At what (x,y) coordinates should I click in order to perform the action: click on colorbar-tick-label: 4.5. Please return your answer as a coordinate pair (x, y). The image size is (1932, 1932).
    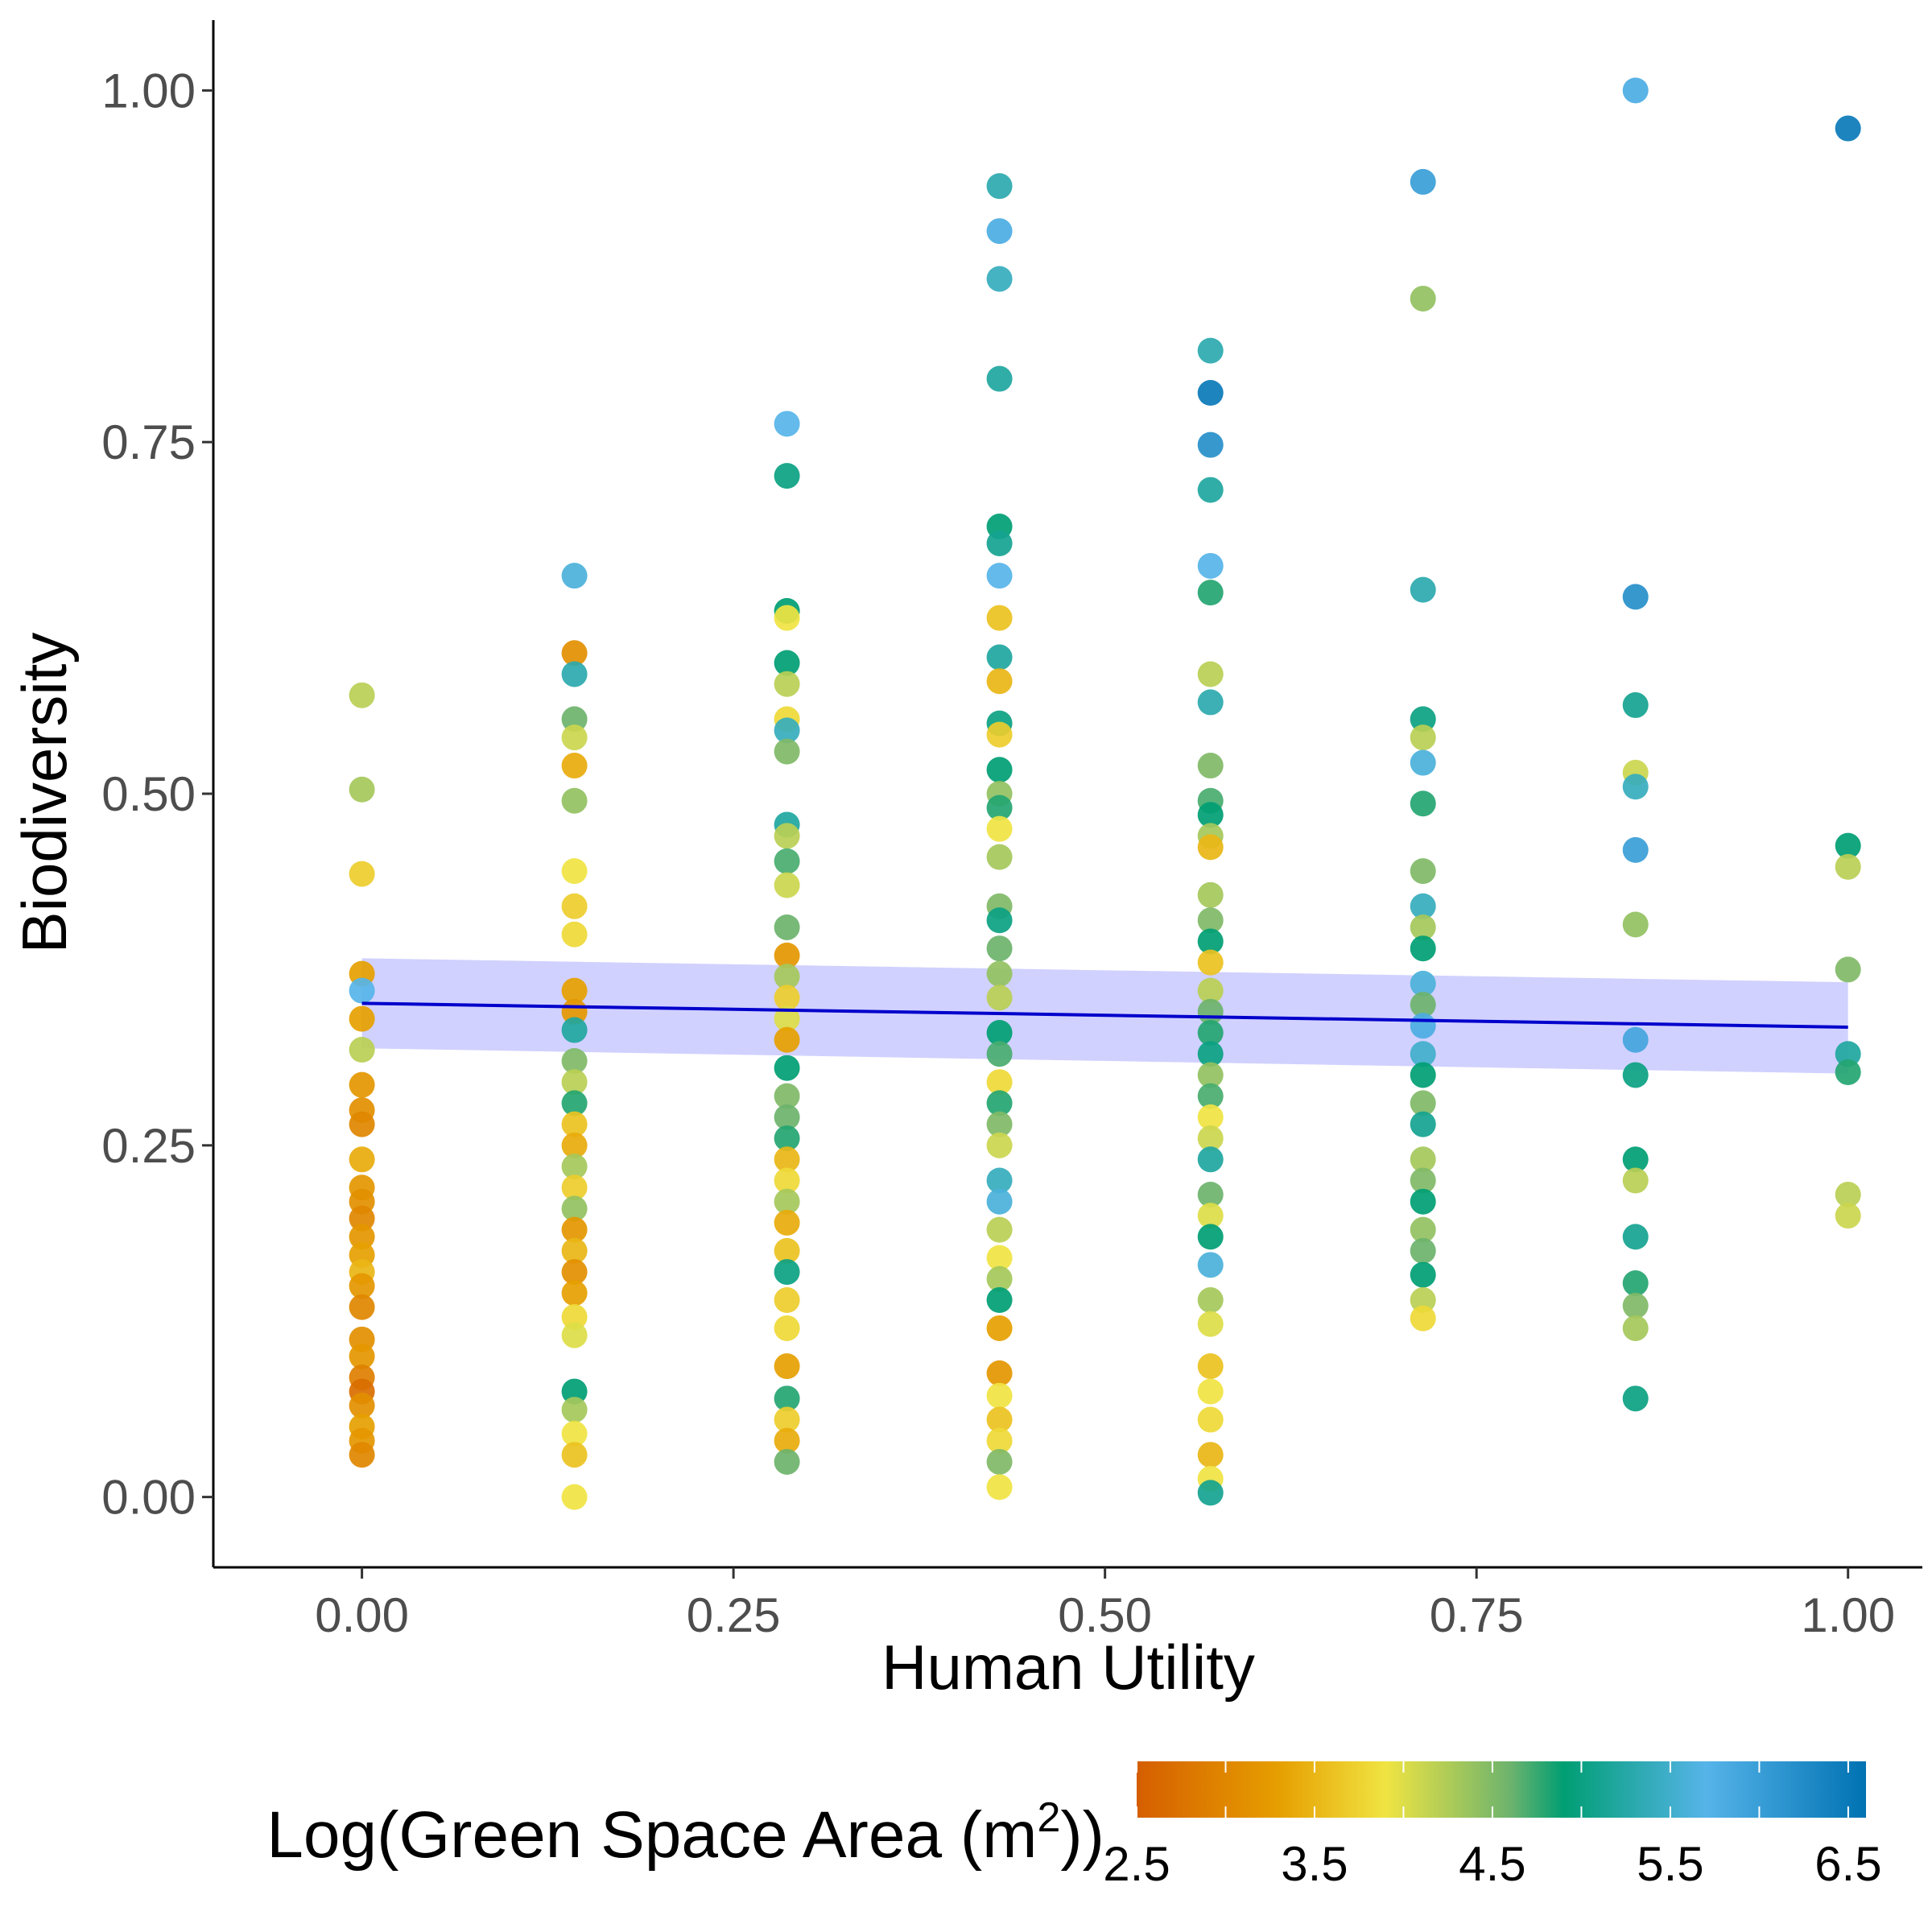
    Looking at the image, I should click on (1492, 1864).